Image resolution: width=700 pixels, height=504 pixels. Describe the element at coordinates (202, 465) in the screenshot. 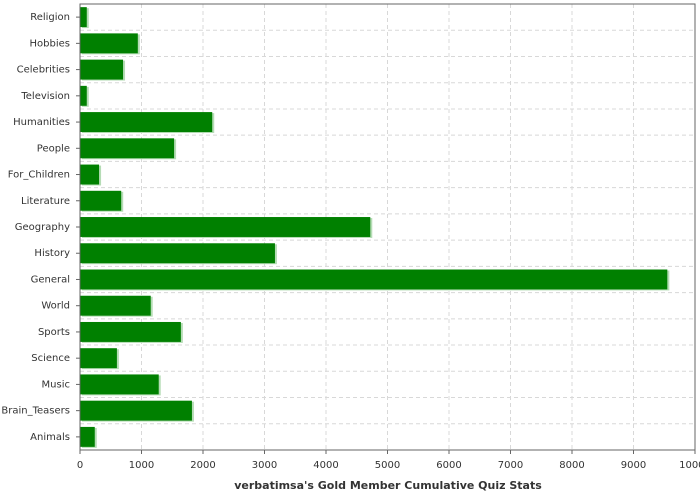

I see `x-tick-label: 2000` at that location.